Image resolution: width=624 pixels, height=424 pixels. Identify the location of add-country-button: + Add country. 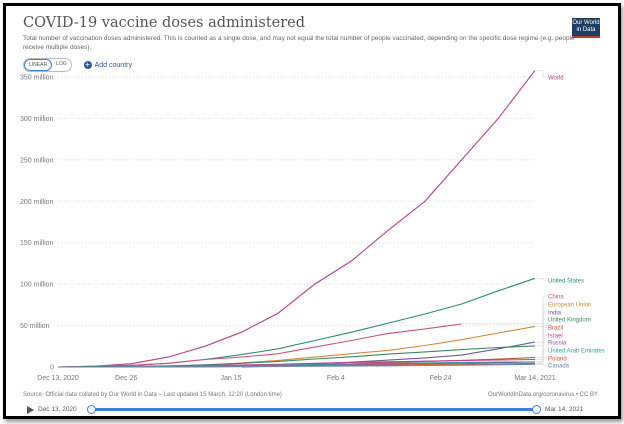
(107, 64).